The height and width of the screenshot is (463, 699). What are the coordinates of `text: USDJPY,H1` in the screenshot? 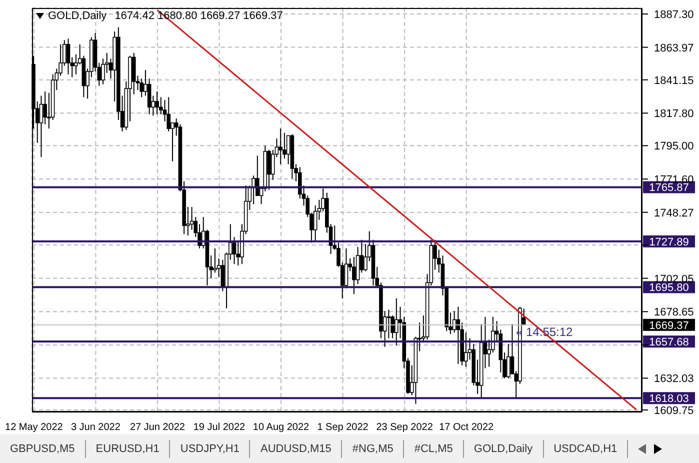 It's located at (210, 449).